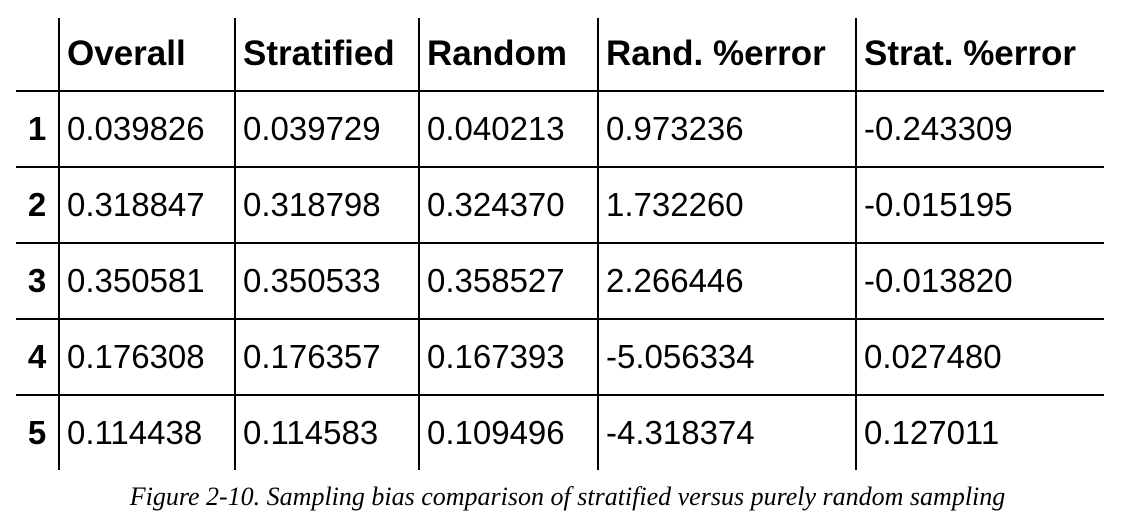 The image size is (1135, 532). I want to click on cell-strat-error: -0.243309, so click(979, 129).